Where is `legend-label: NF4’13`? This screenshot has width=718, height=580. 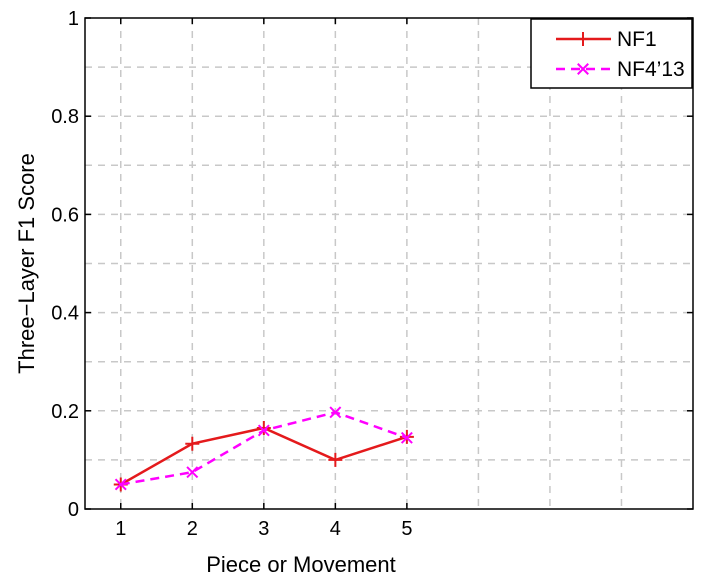
legend-label: NF4’13 is located at coordinates (651, 69).